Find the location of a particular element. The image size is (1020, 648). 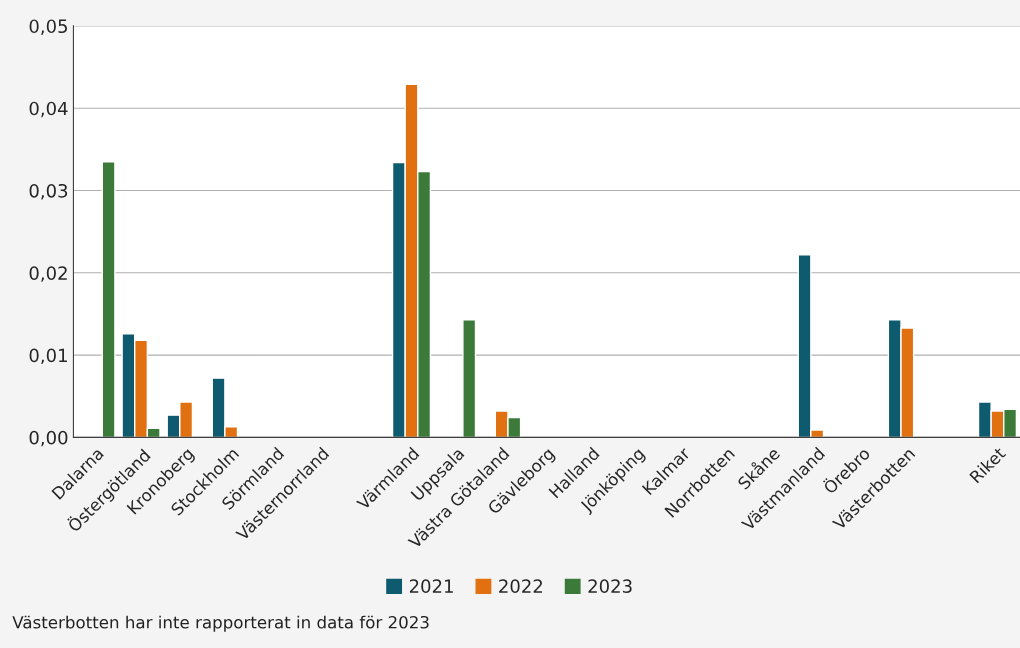

y-tick-label: 0,00 is located at coordinates (48, 438).